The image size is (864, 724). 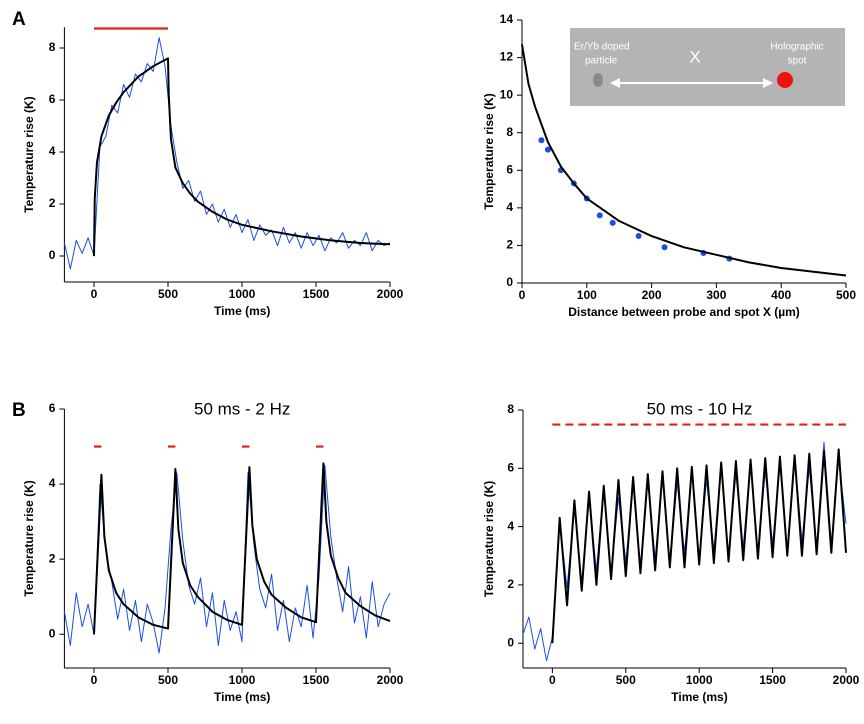 What do you see at coordinates (242, 408) in the screenshot?
I see `panel-title: 50 ms - 2 Hz` at bounding box center [242, 408].